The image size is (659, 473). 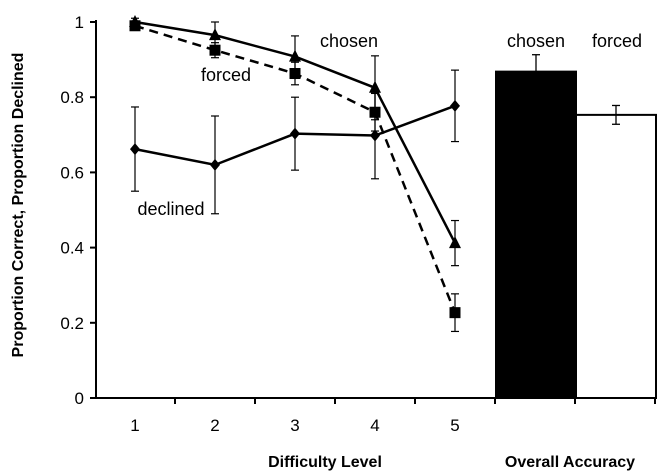 I want to click on y-tick-label: 0.4, so click(x=72, y=248).